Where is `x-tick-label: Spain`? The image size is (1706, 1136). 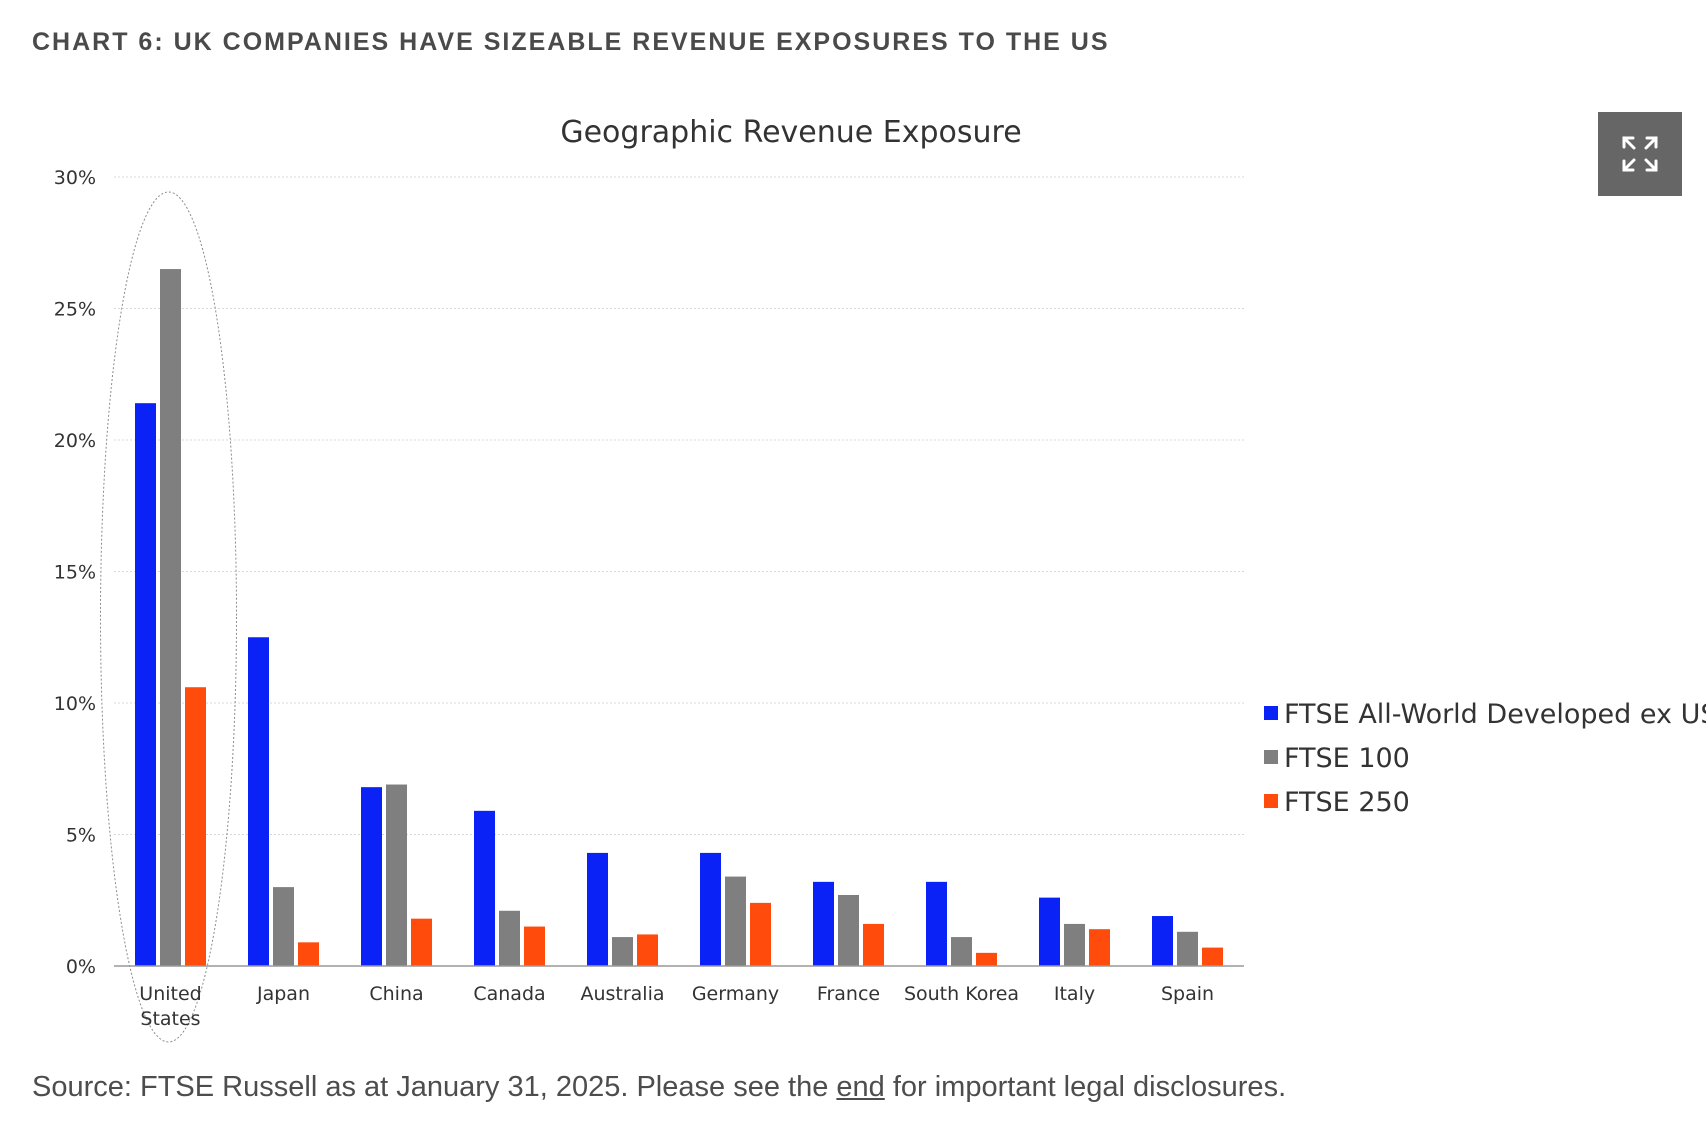
x-tick-label: Spain is located at coordinates (1187, 994).